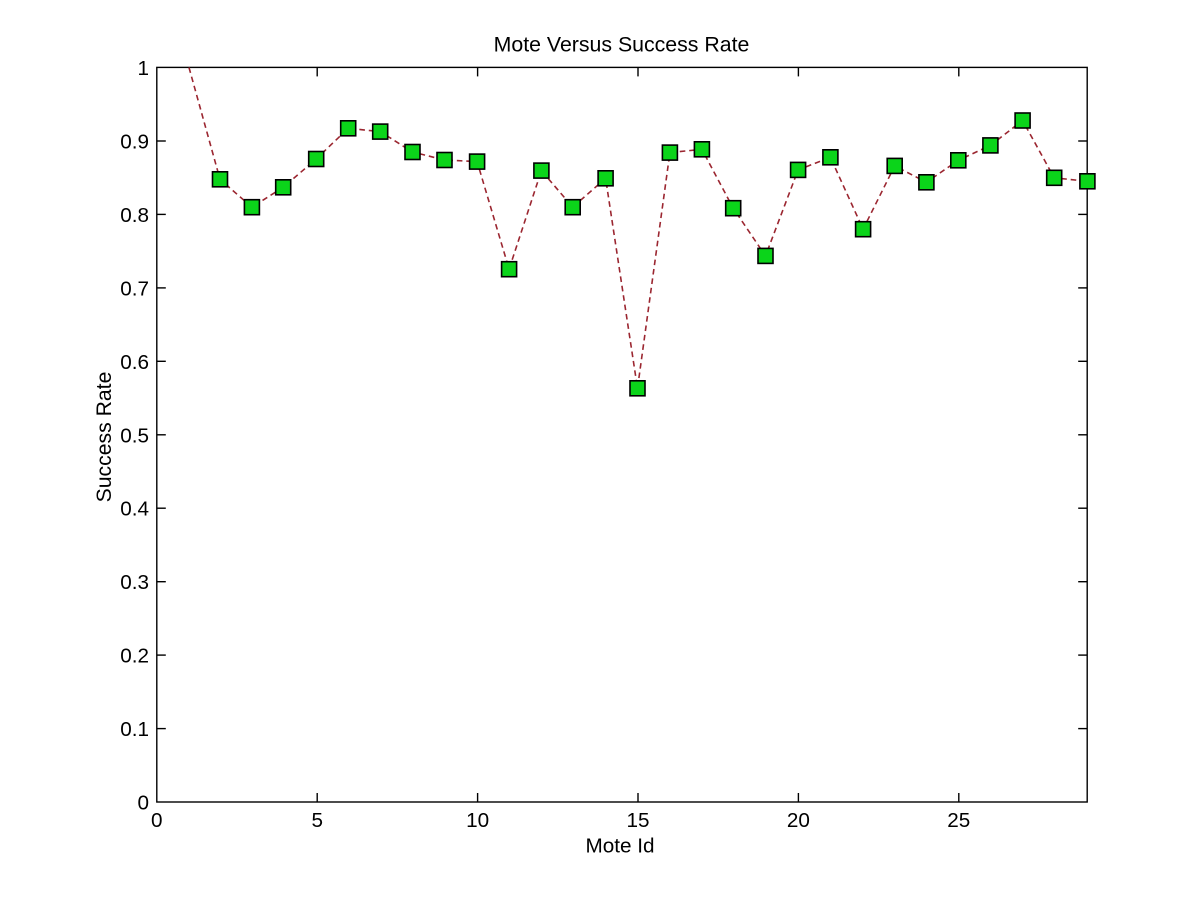 Image resolution: width=1201 pixels, height=901 pixels. I want to click on svg-text: 10, so click(477, 820).